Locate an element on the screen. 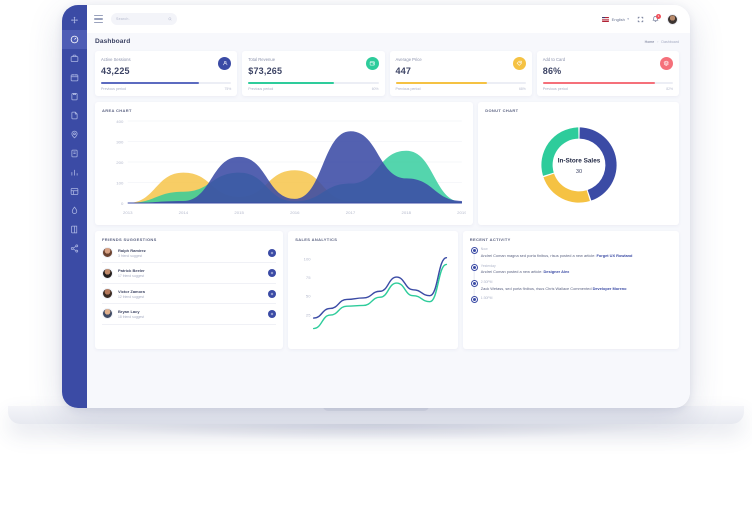 This screenshot has height=519, width=752. activity-time: 2:30PM is located at coordinates (486, 282).